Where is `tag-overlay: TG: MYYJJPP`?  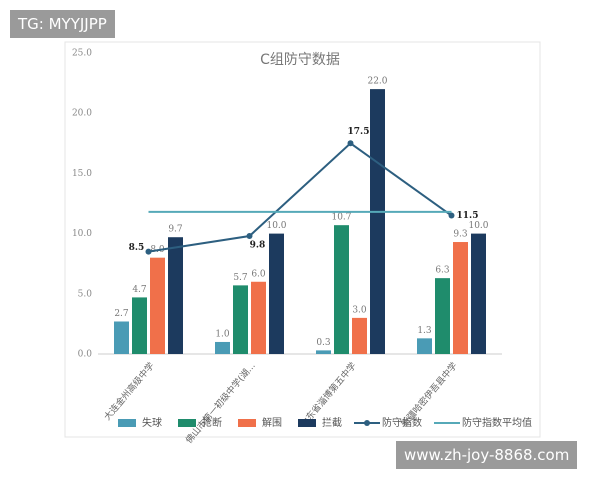
tag-overlay: TG: MYYJJPP is located at coordinates (62, 24).